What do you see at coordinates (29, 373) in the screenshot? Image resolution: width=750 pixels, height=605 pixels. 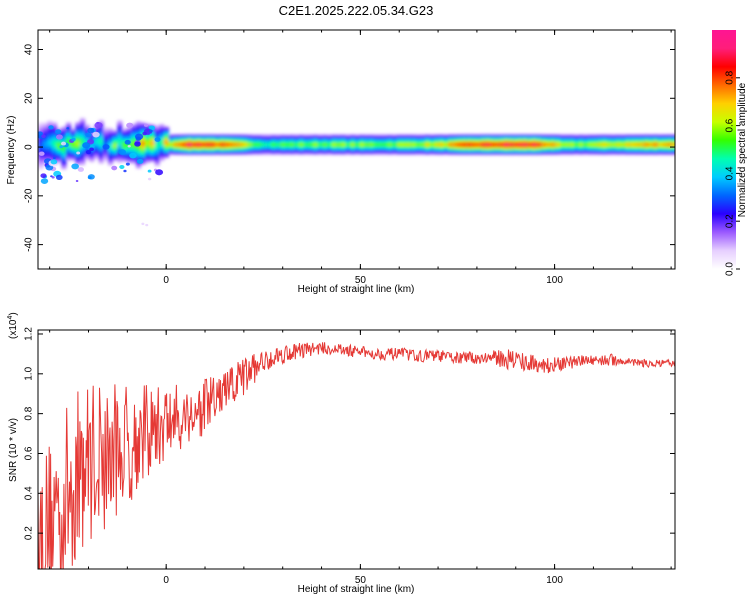 I see `snr-y-tick-label: 1.0` at bounding box center [29, 373].